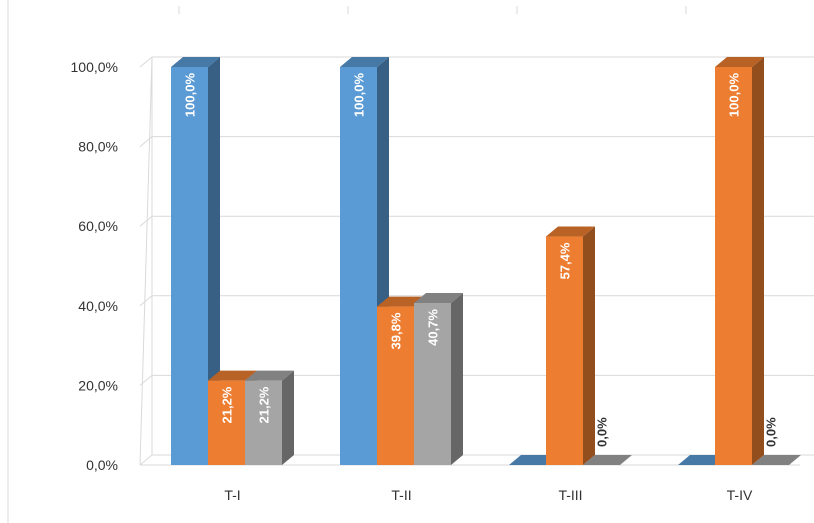  I want to click on y-tick-label: 100,0%, so click(94, 67).